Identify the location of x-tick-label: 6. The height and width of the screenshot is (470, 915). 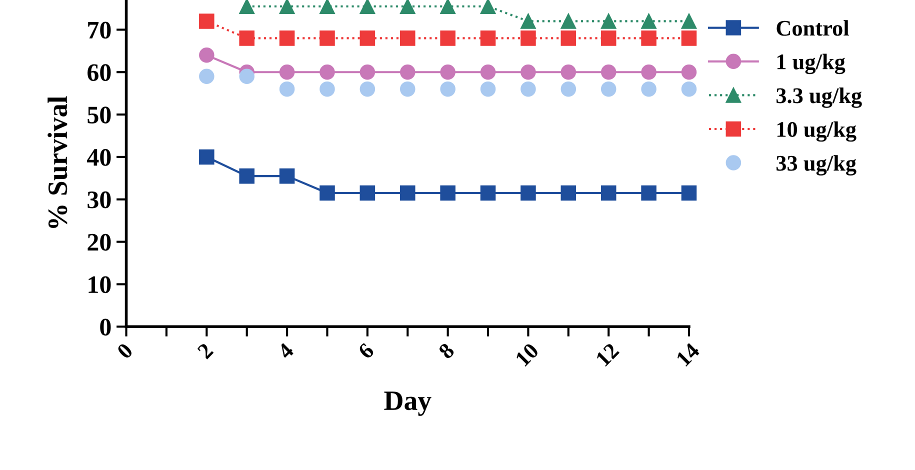
(366, 351).